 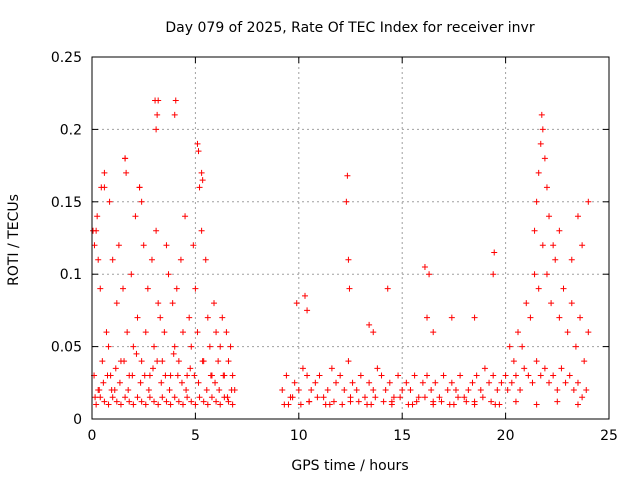 What do you see at coordinates (299, 436) in the screenshot?
I see `x-tick-label: 10` at bounding box center [299, 436].